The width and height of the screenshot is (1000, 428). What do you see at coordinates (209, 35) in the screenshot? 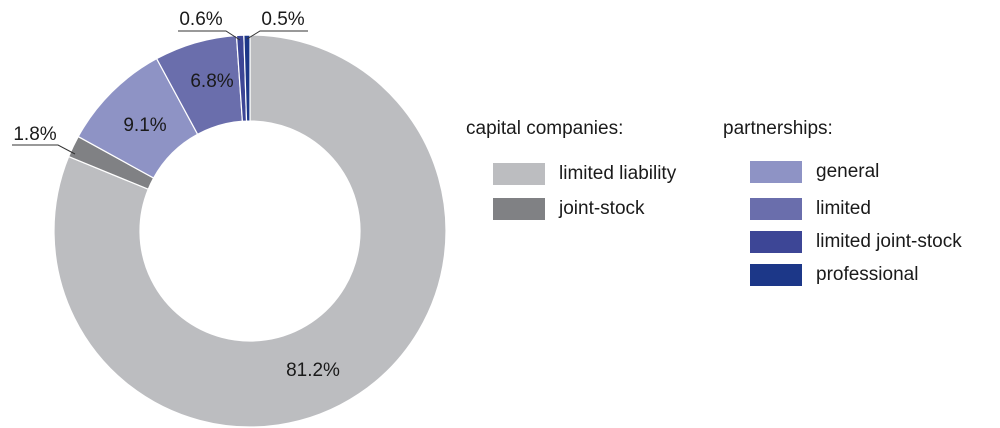
I see `leader-line-limited-joint-stock` at bounding box center [209, 35].